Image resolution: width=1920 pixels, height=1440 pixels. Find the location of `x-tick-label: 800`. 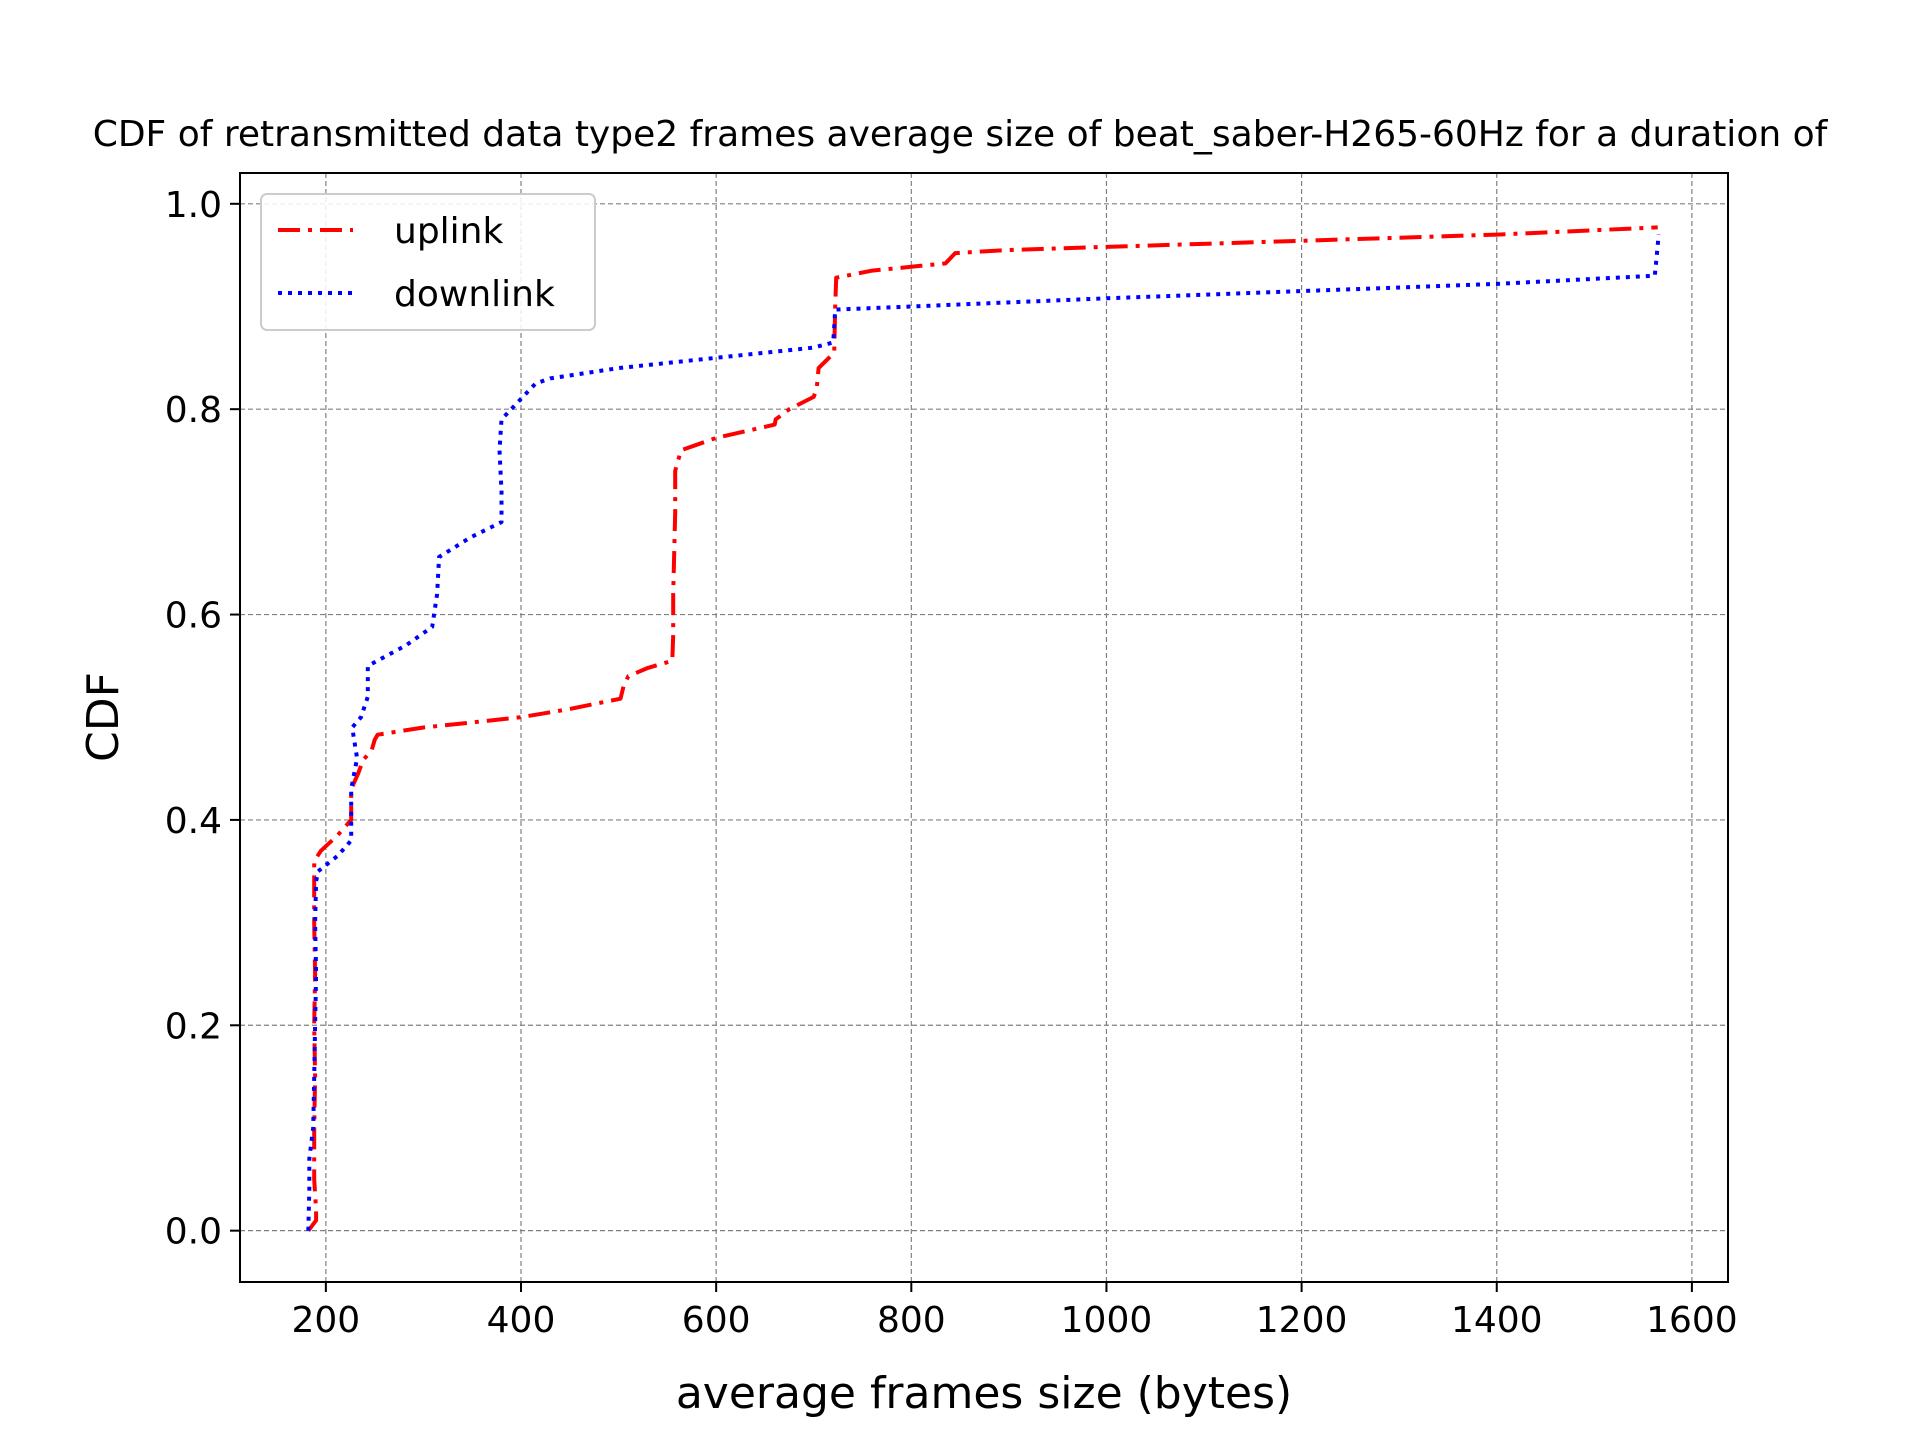

x-tick-label: 800 is located at coordinates (911, 1320).